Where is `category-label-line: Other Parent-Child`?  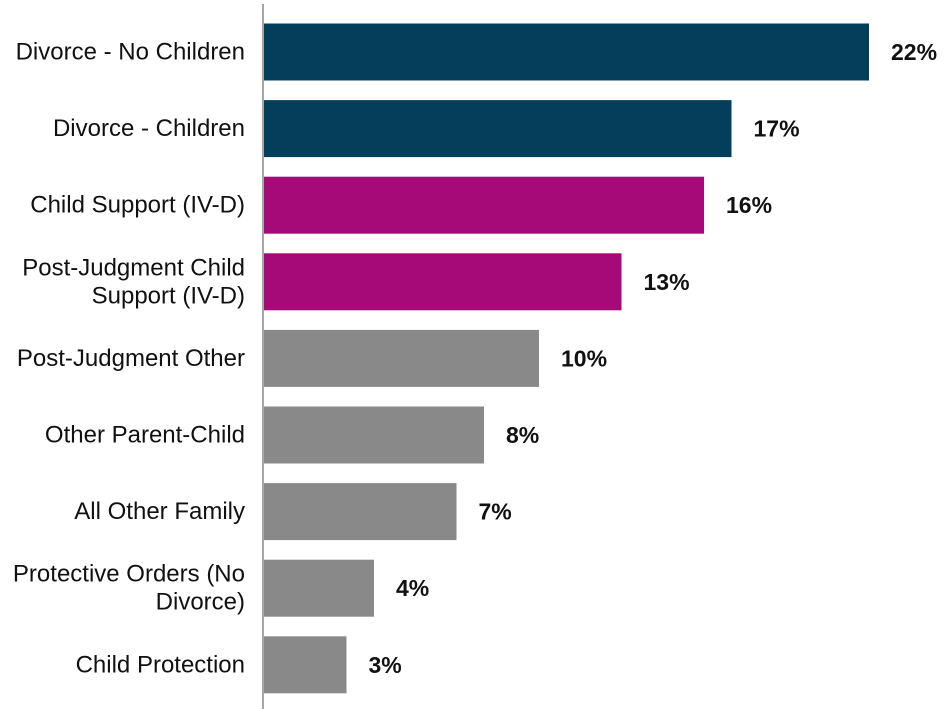
category-label-line: Other Parent-Child is located at coordinates (145, 435).